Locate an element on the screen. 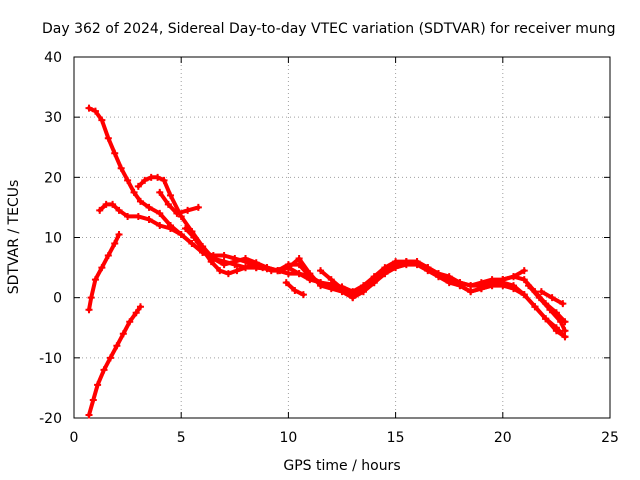 The width and height of the screenshot is (640, 480). x-tick-label: 0 is located at coordinates (74, 438).